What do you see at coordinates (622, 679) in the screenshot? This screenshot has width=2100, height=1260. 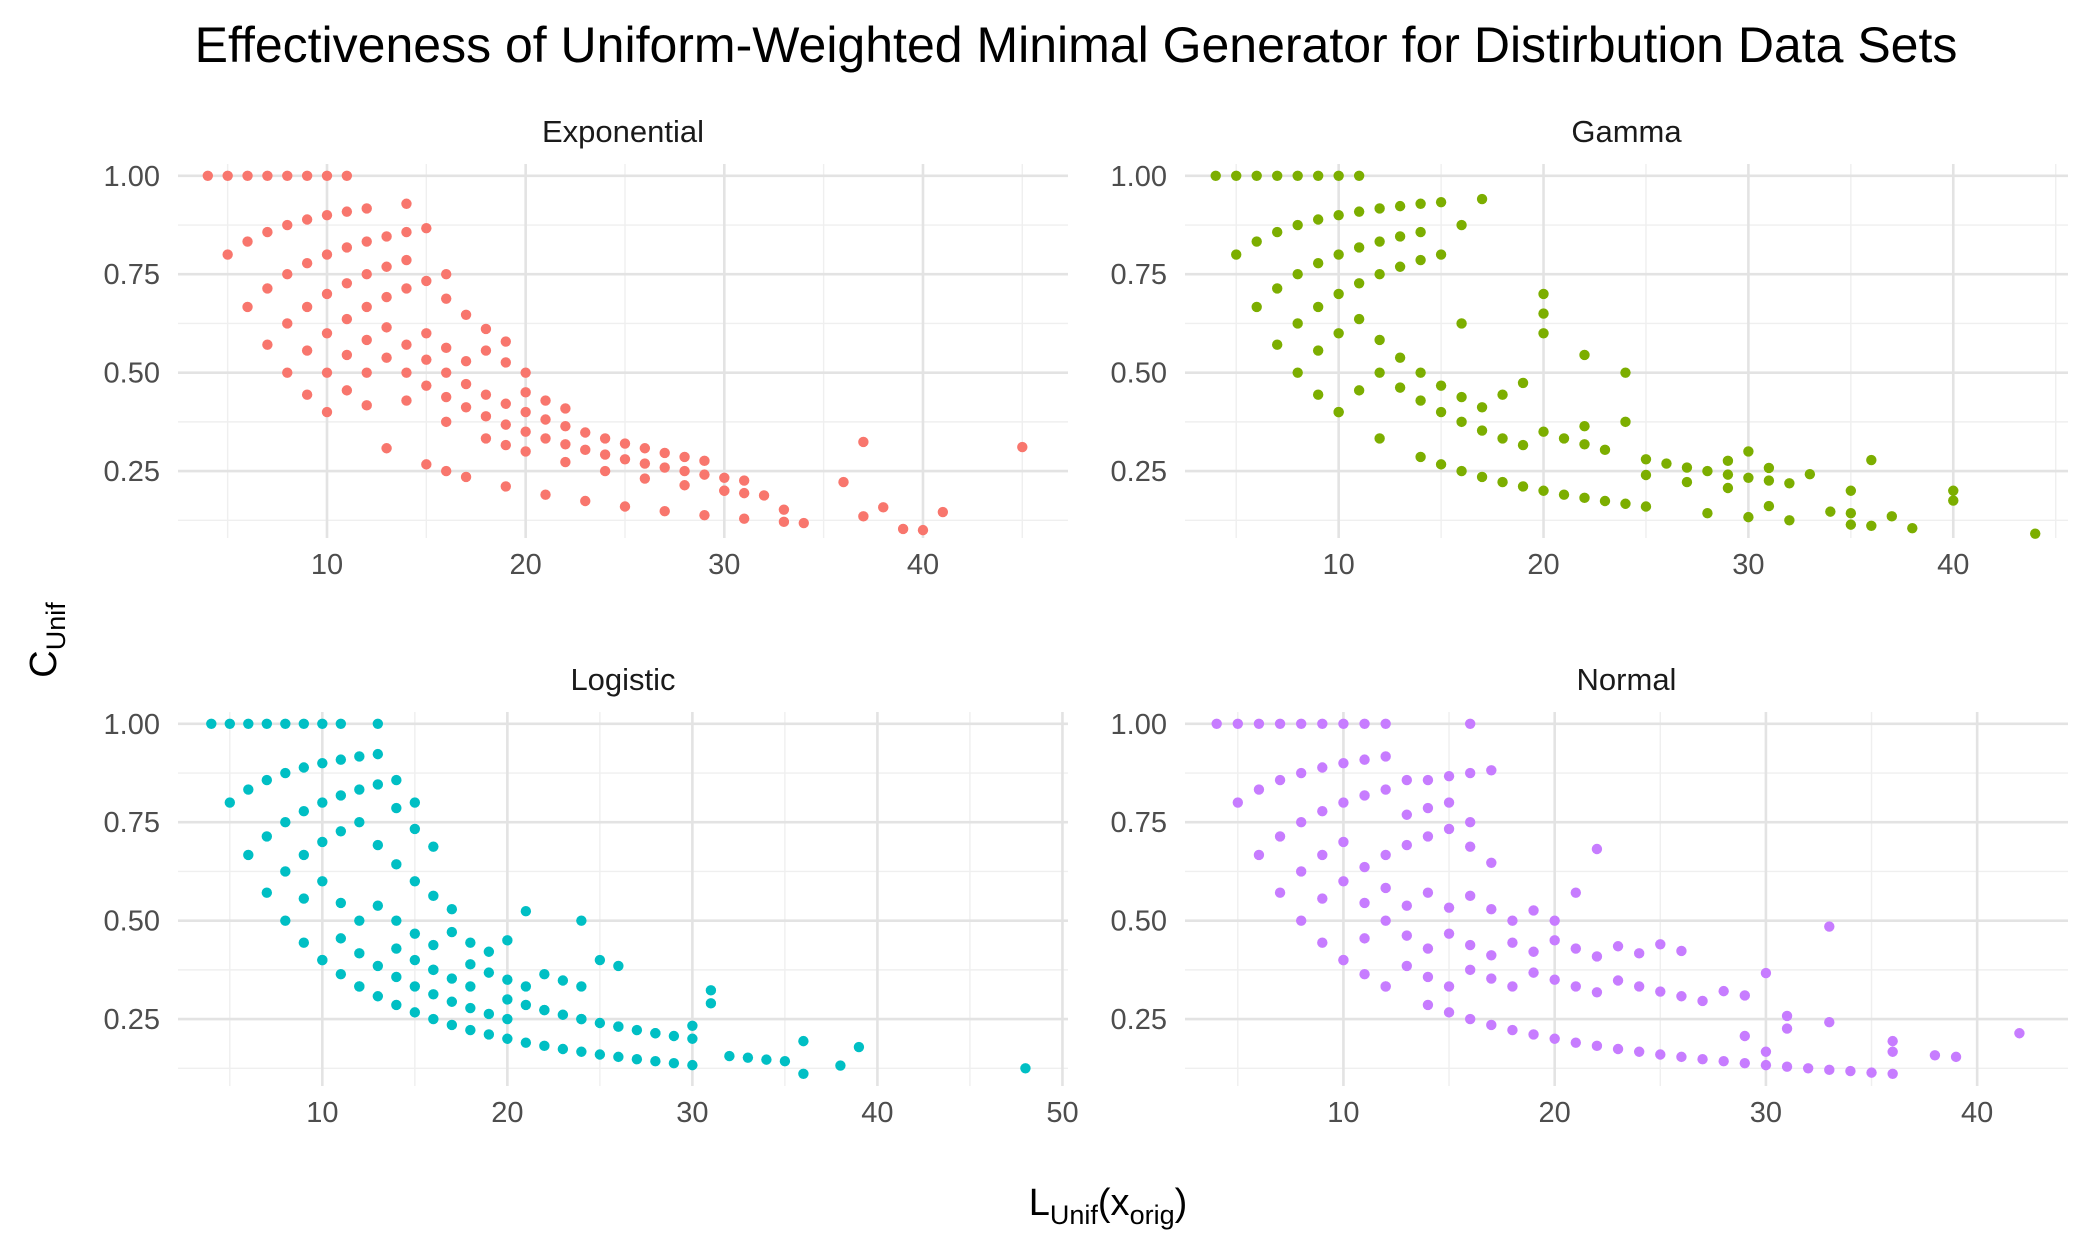 I see `facet-label-logistic: Logistic` at bounding box center [622, 679].